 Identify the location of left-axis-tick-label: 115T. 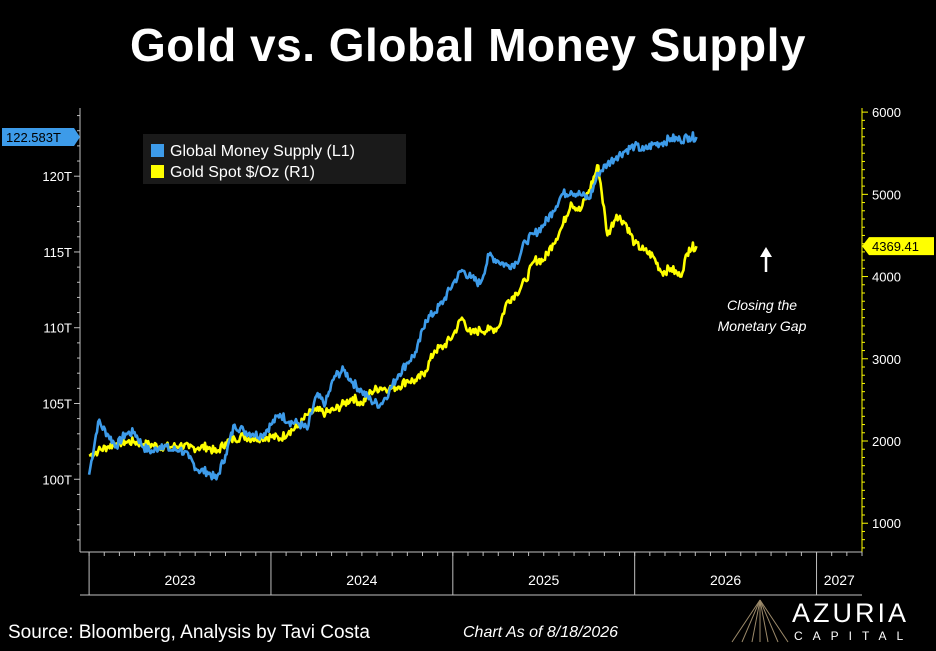
(57, 252).